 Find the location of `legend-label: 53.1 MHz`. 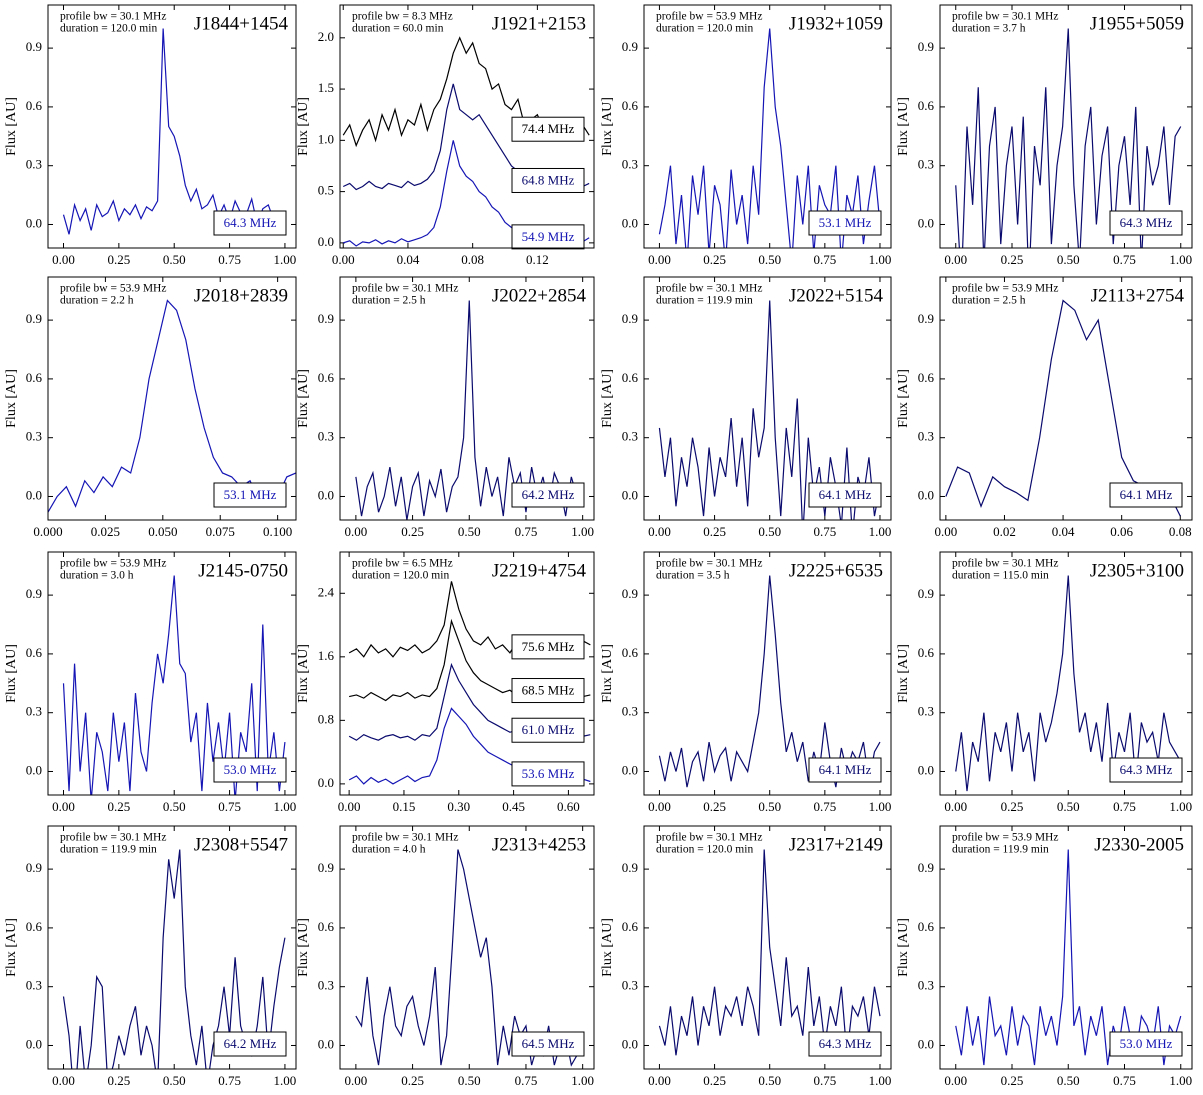

legend-label: 53.1 MHz is located at coordinates (250, 494).